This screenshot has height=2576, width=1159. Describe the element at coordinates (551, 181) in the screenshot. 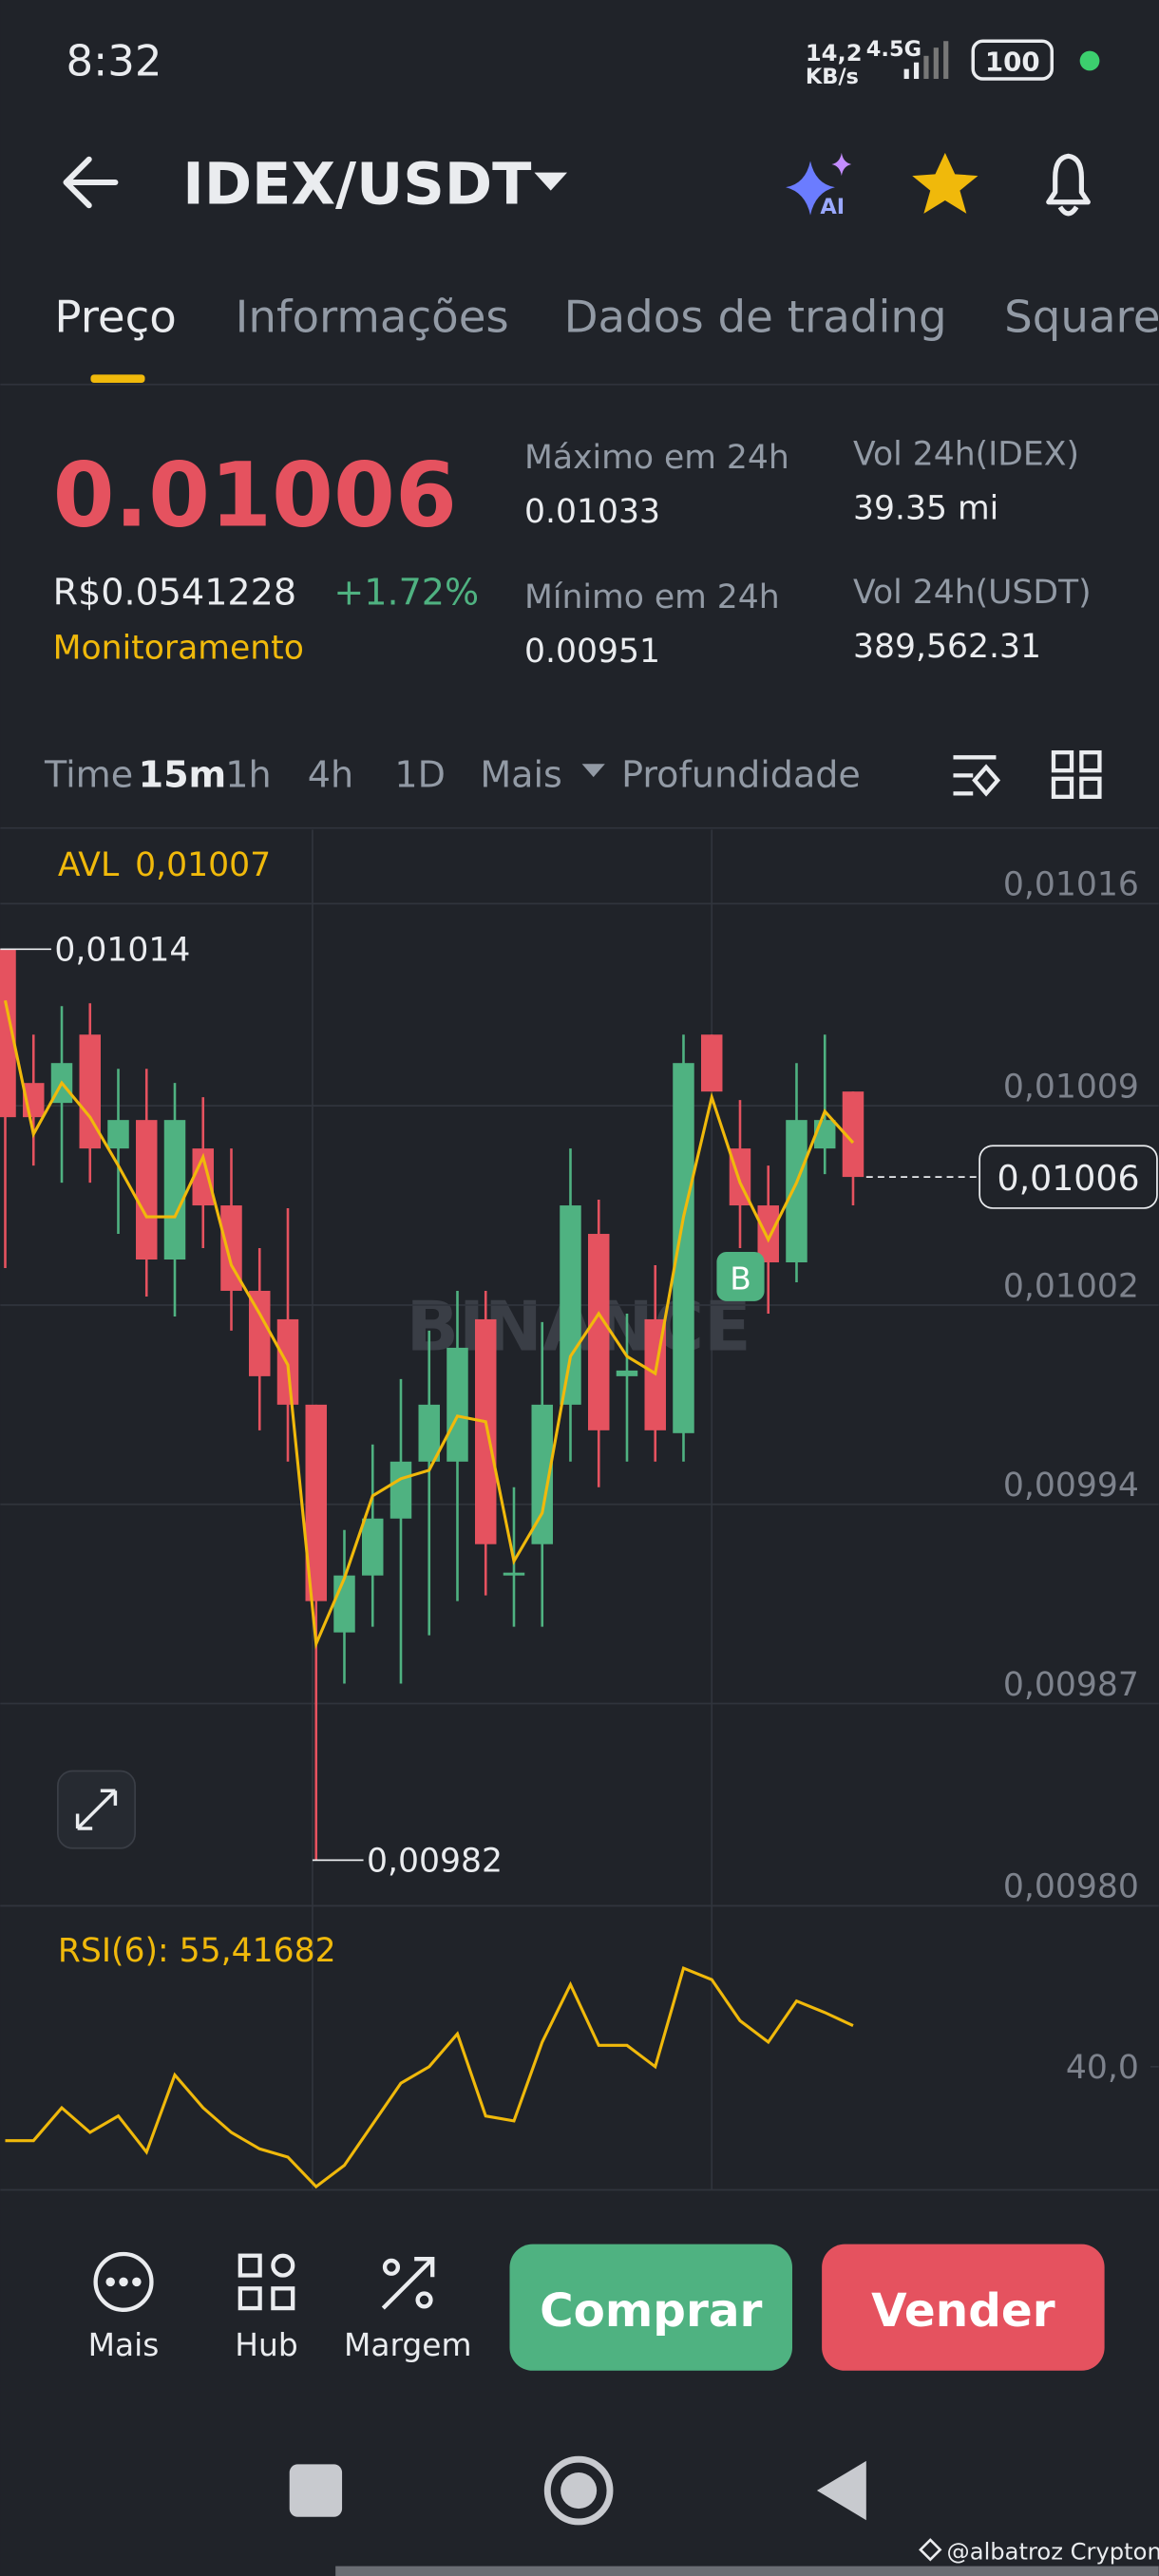

I see `pair-dropdown` at that location.